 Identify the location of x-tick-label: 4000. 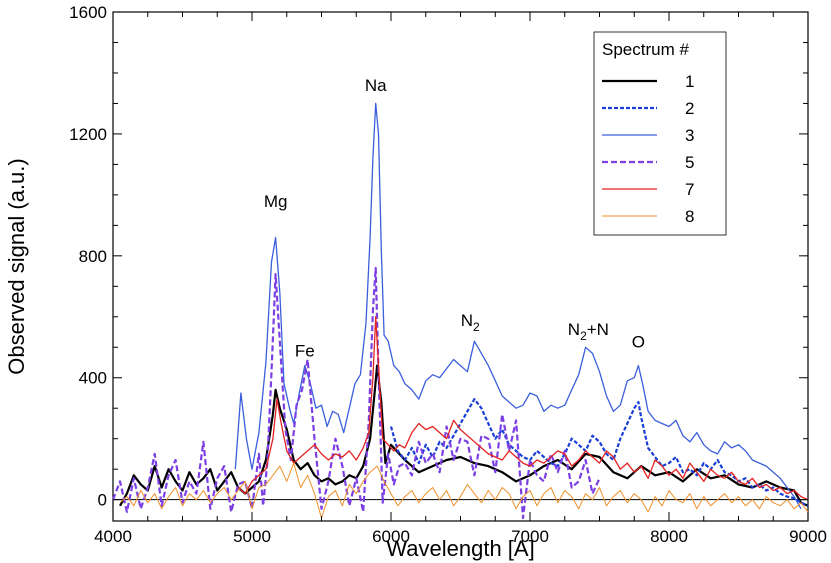
(113, 536).